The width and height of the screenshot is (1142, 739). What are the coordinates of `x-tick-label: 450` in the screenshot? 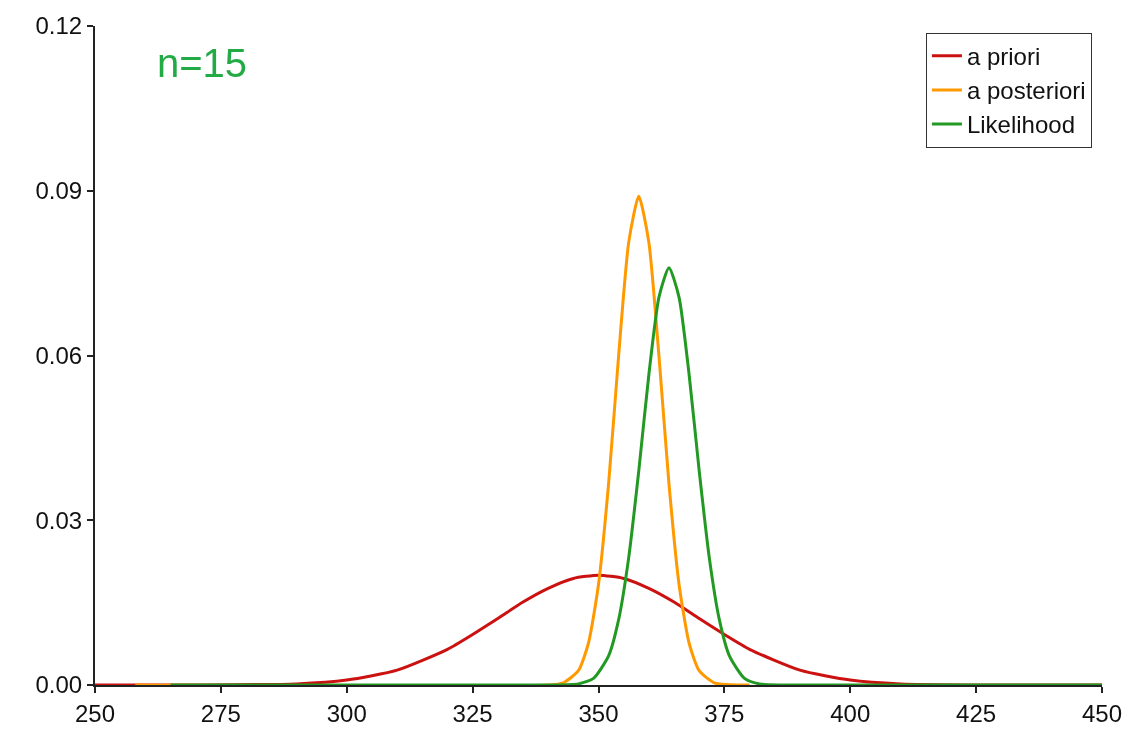 It's located at (1102, 713).